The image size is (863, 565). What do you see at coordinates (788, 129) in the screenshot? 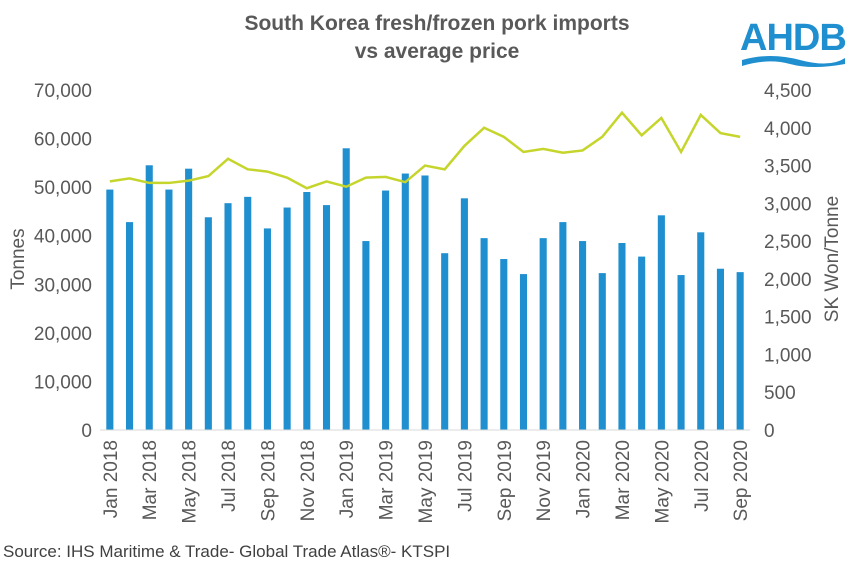
I see `right-tick-label: 4,000` at bounding box center [788, 129].